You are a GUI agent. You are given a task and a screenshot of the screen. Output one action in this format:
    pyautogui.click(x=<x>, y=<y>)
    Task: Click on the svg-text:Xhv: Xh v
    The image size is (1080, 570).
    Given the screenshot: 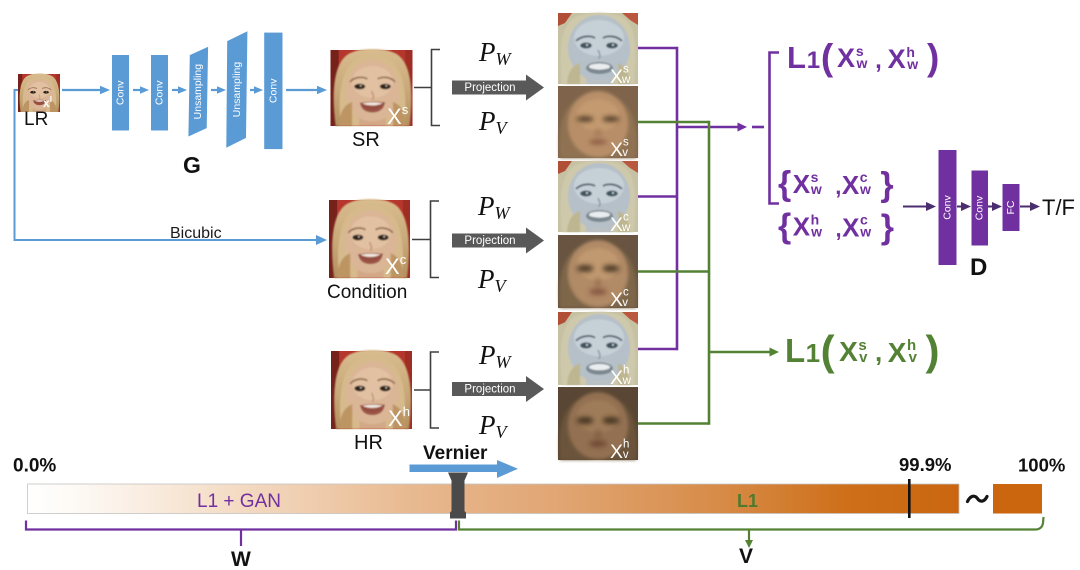 What is the action you would take?
    pyautogui.click(x=619, y=451)
    